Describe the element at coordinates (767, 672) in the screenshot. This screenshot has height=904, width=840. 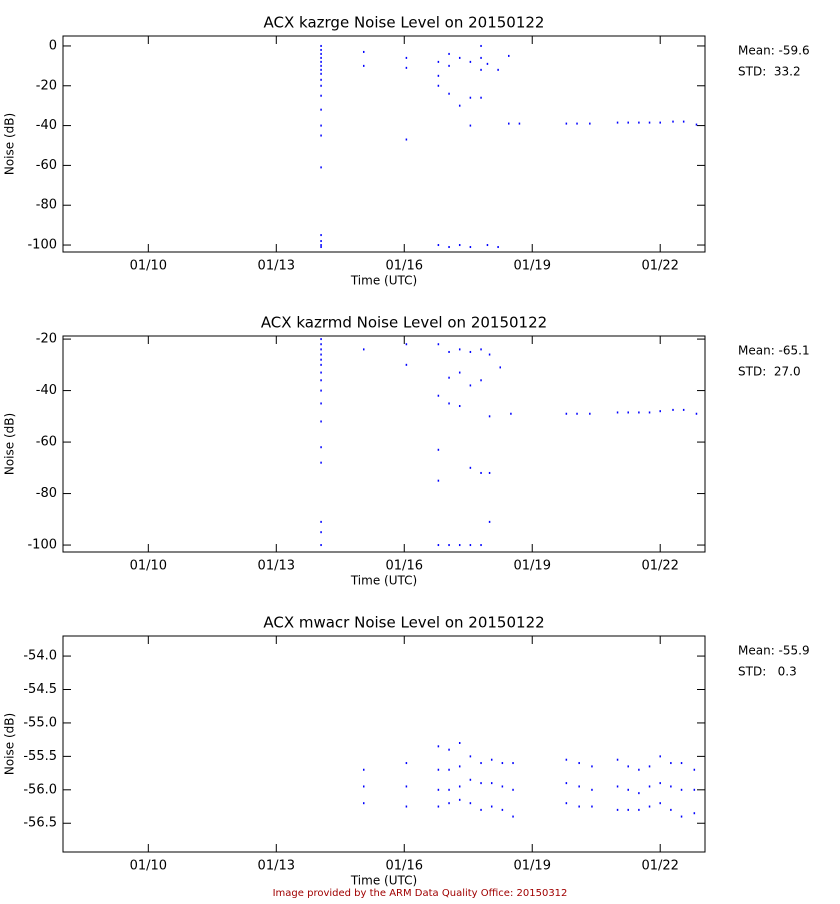
I see `stat-label: STD: 0.3` at that location.